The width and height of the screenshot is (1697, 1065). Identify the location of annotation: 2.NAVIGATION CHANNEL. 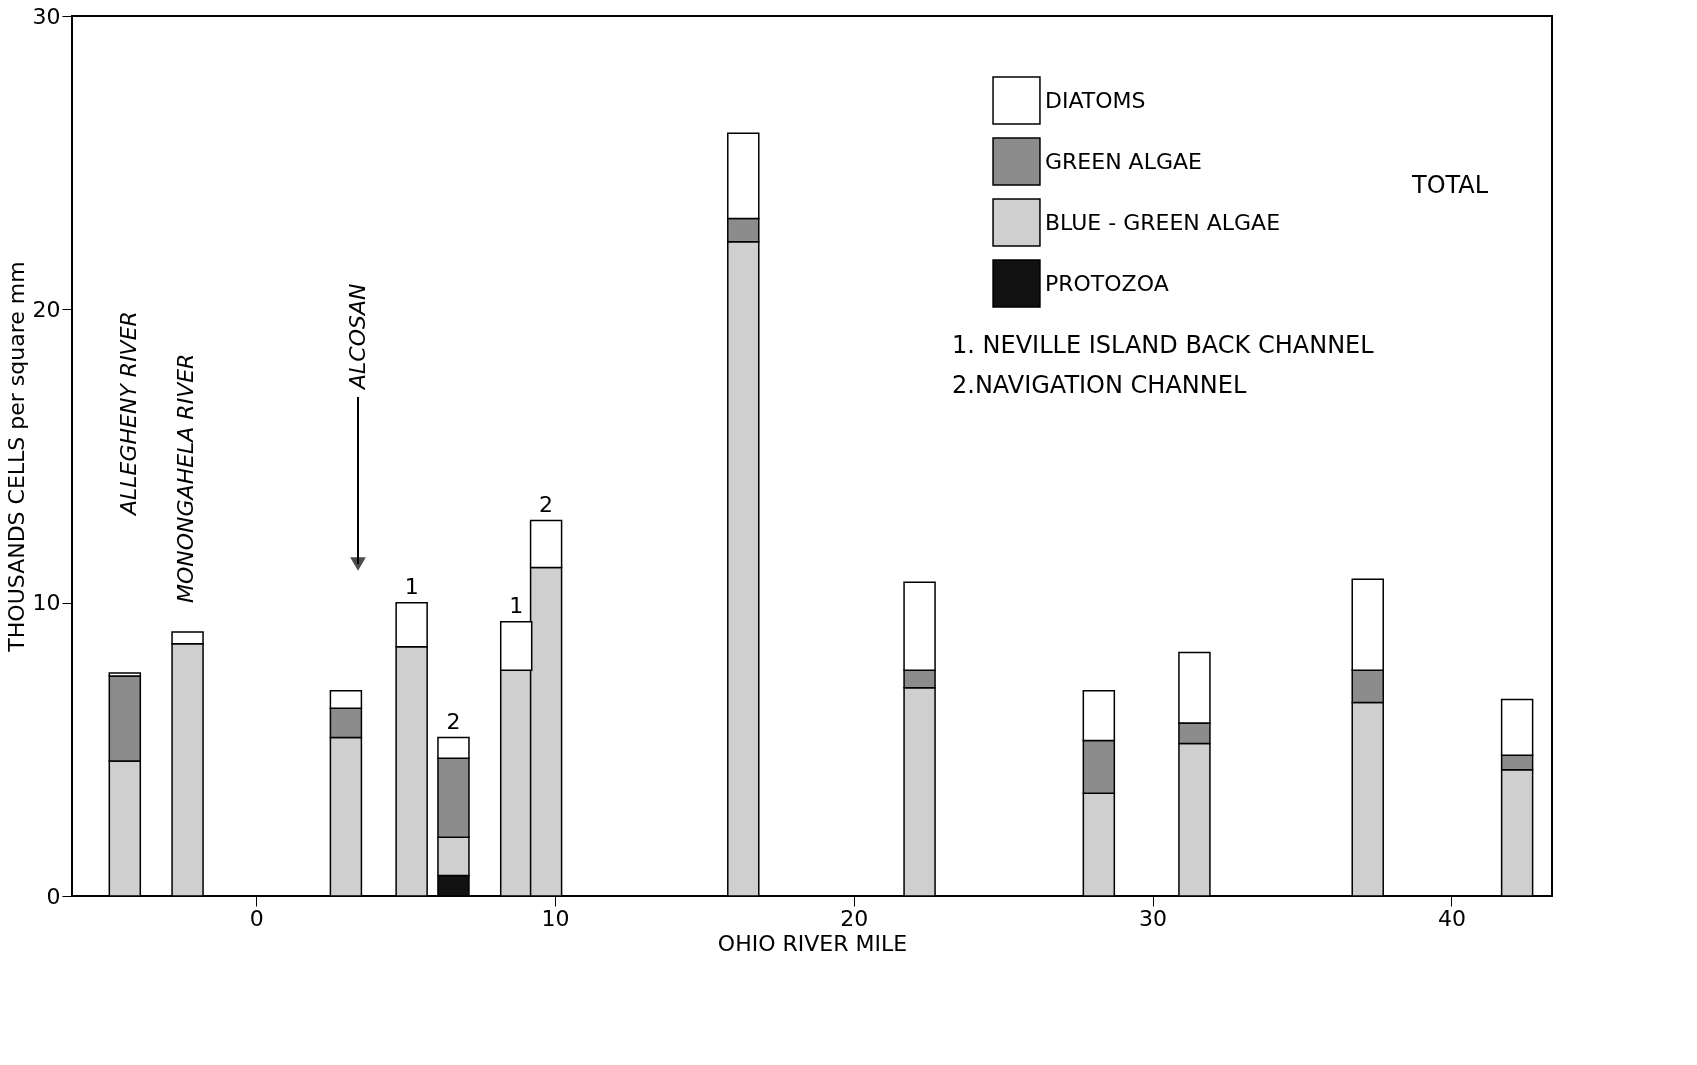
(1099, 385).